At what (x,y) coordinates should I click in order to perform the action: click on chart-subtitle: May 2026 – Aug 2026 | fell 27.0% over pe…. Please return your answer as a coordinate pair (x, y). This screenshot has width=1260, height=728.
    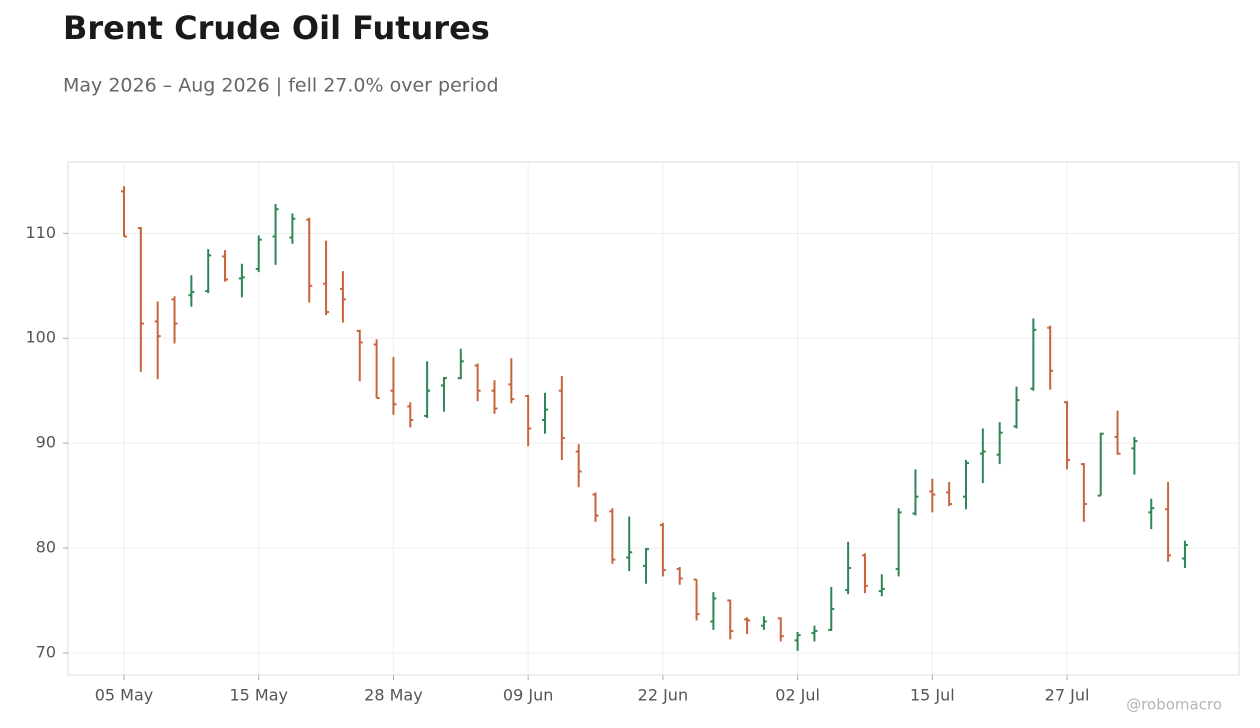
    Looking at the image, I should click on (281, 86).